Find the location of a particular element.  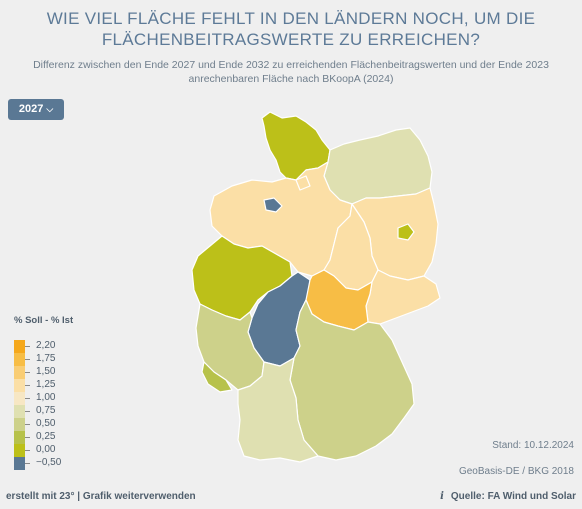

legend-label: 1,50 is located at coordinates (46, 371).